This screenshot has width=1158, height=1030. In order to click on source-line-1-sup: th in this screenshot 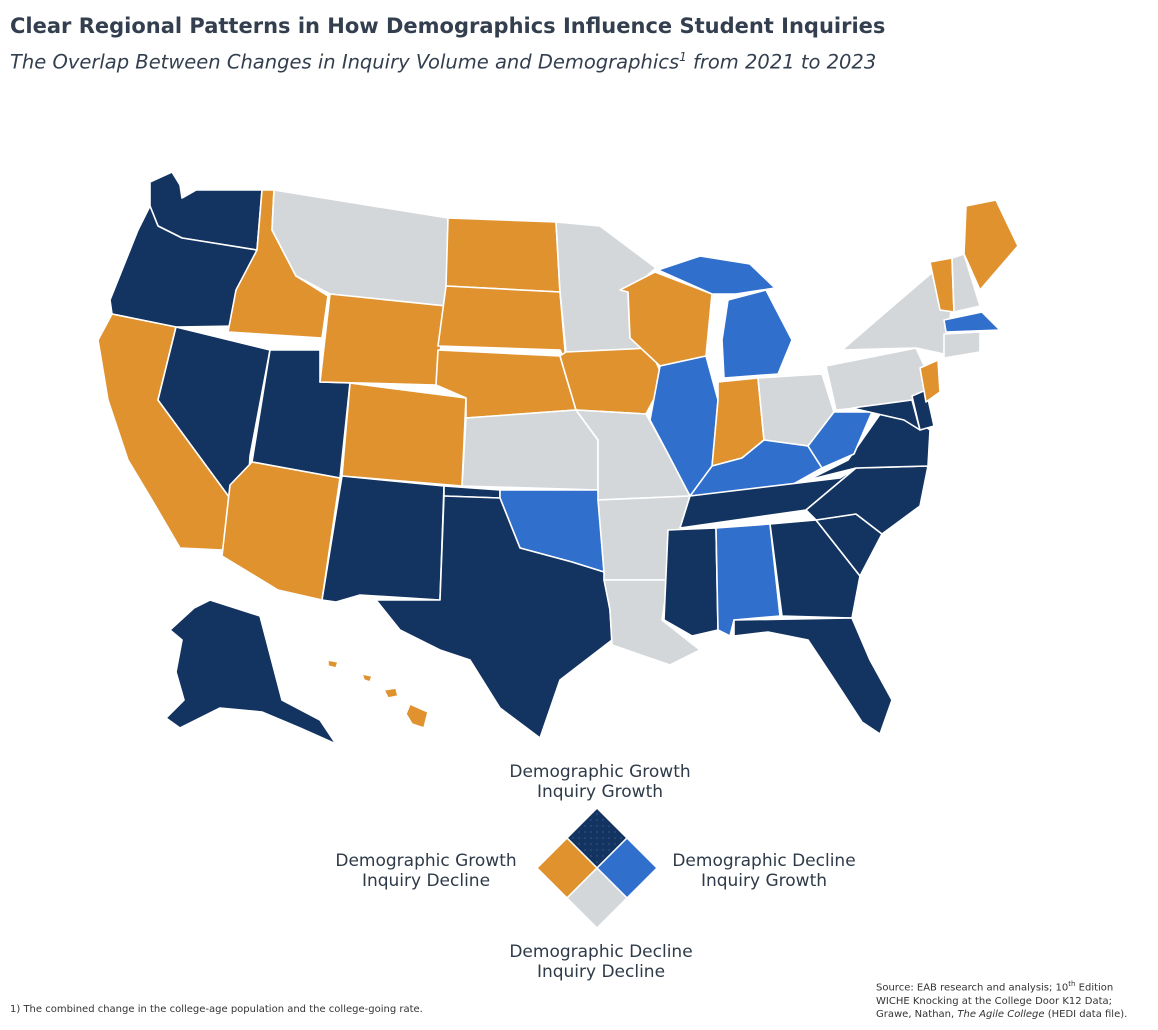, I will do `click(1072, 984)`.